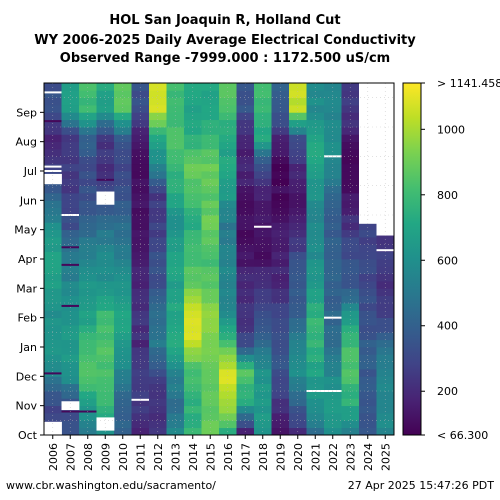 The width and height of the screenshot is (500, 500). I want to click on low-value-day, so click(70, 305).